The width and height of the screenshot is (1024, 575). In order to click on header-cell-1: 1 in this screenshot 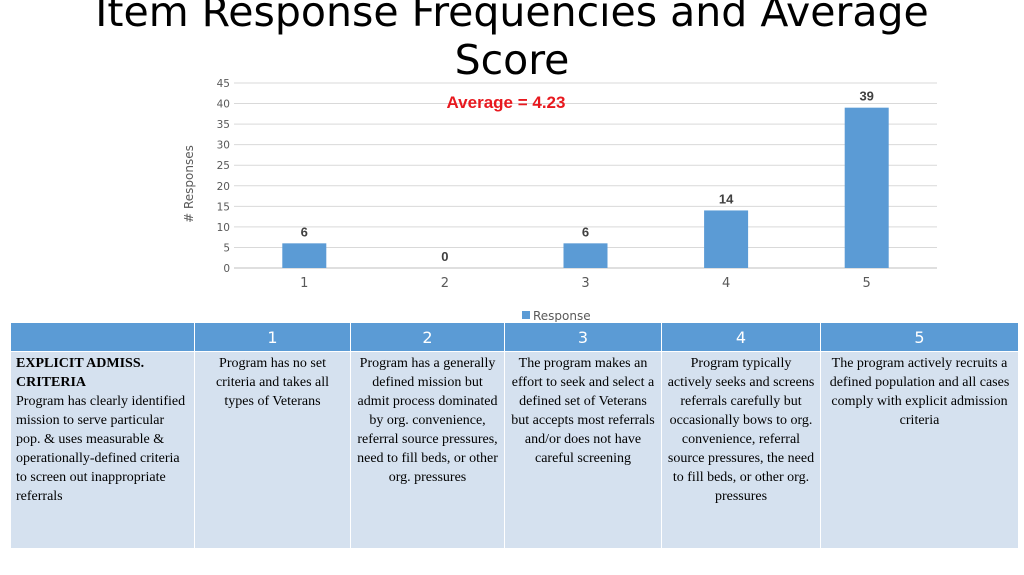, I will do `click(272, 337)`.